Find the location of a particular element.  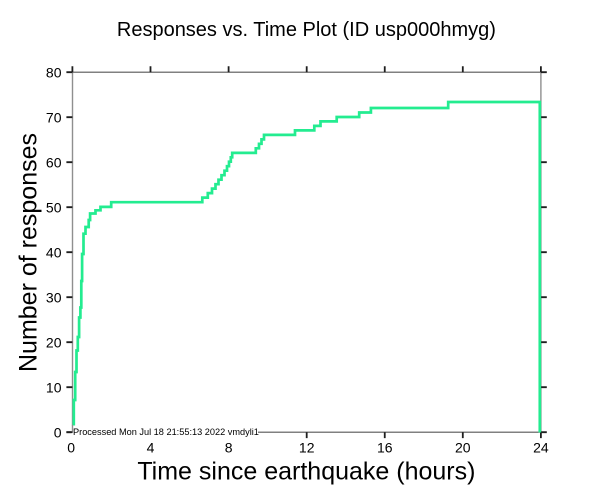

svg-text: 50 is located at coordinates (54, 207).